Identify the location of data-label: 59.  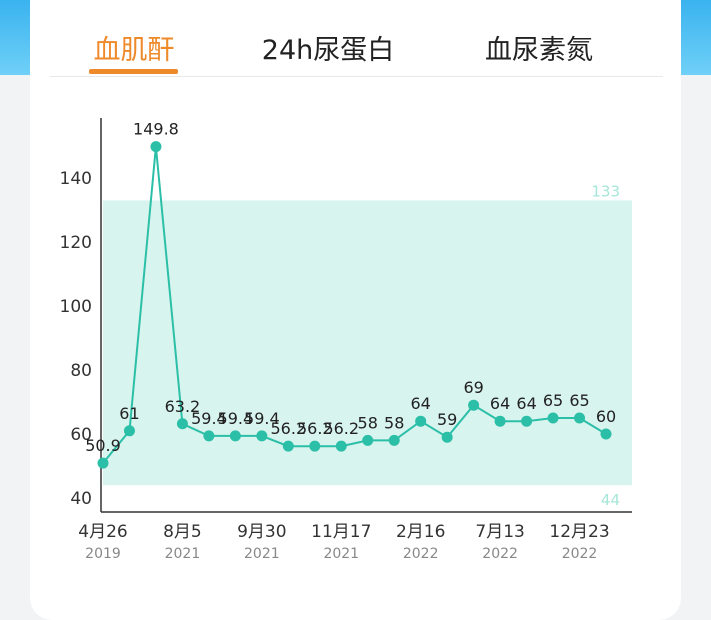
(447, 419).